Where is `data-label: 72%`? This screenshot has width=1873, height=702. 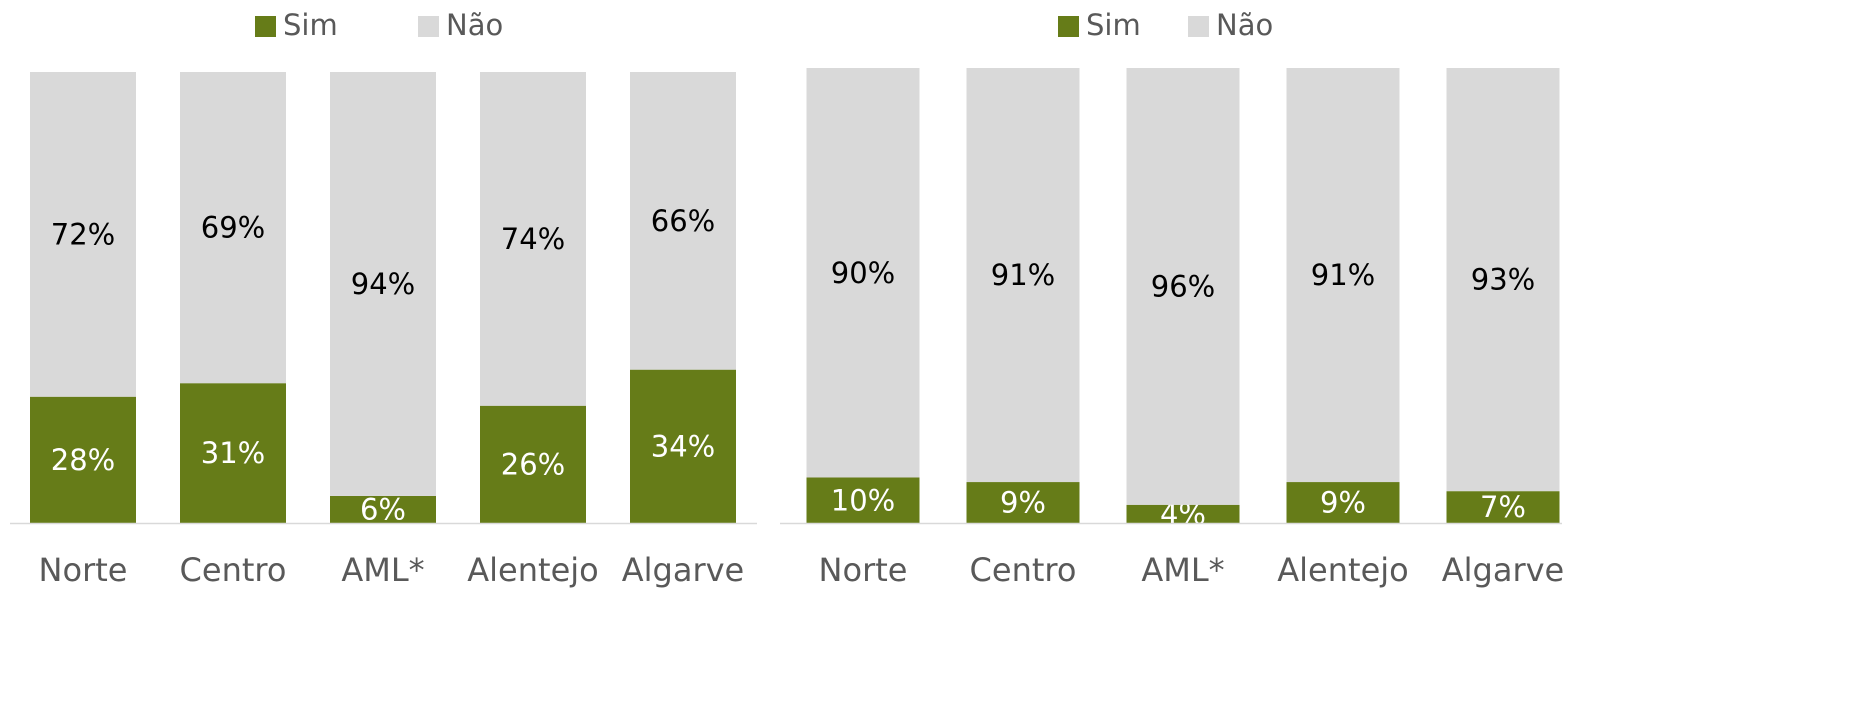 data-label: 72% is located at coordinates (83, 234).